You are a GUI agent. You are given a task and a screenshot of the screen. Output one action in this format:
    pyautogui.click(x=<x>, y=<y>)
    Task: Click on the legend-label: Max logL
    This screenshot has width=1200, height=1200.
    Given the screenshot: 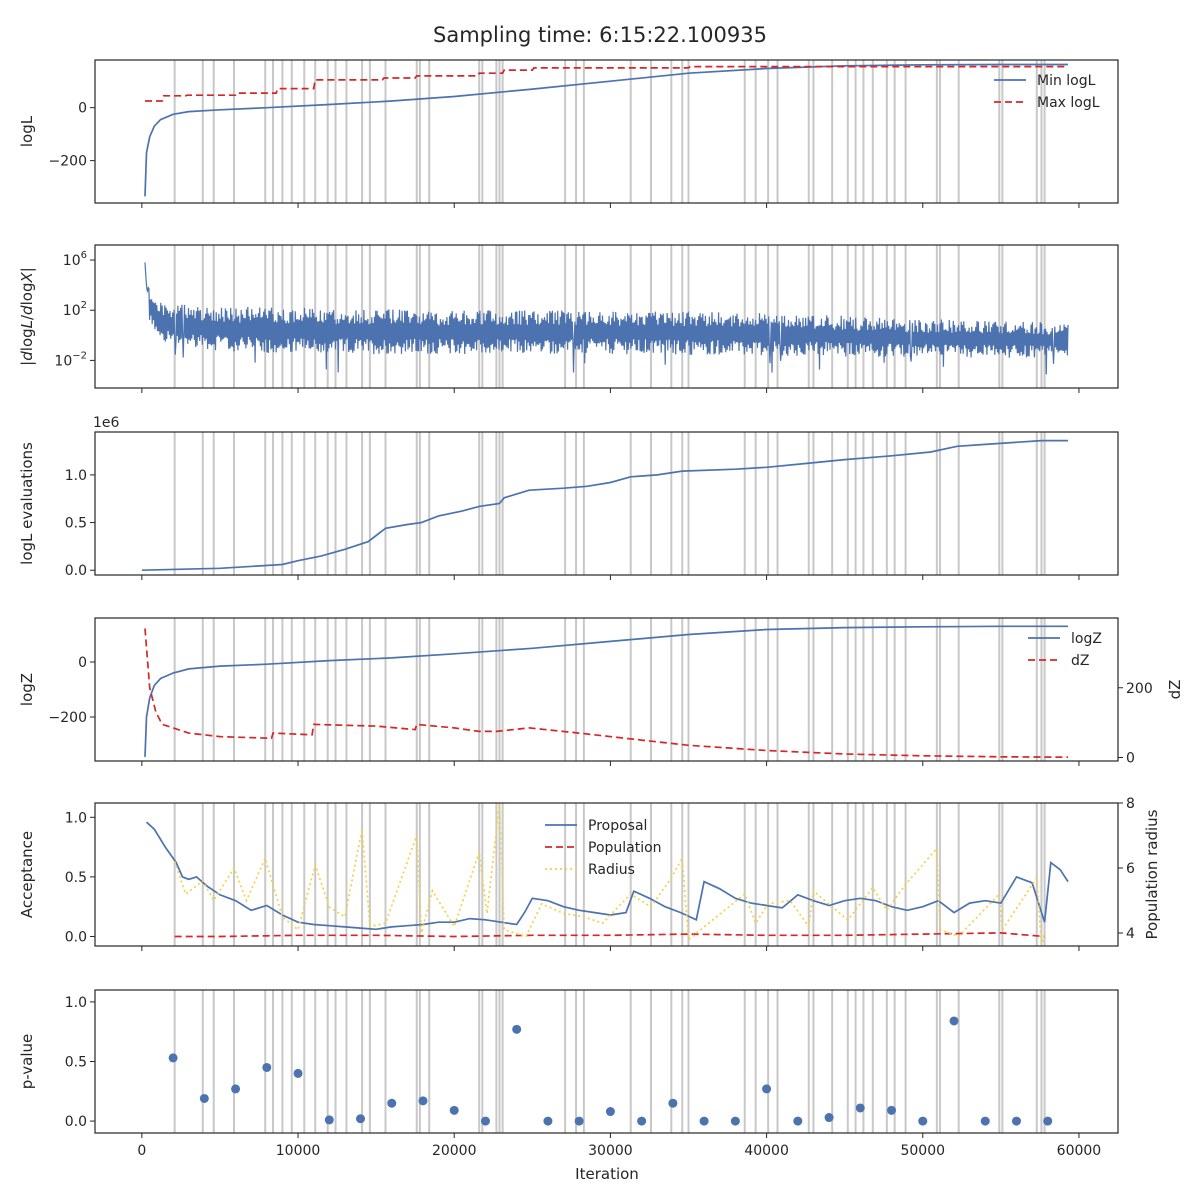 What is the action you would take?
    pyautogui.click(x=1068, y=103)
    